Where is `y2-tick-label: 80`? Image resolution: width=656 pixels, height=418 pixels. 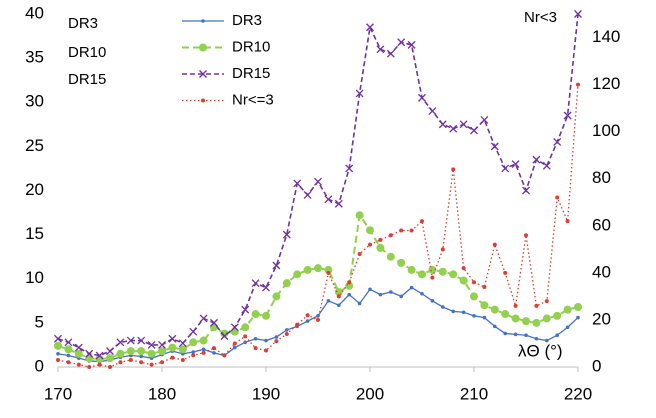
y2-tick-label: 80 is located at coordinates (601, 177).